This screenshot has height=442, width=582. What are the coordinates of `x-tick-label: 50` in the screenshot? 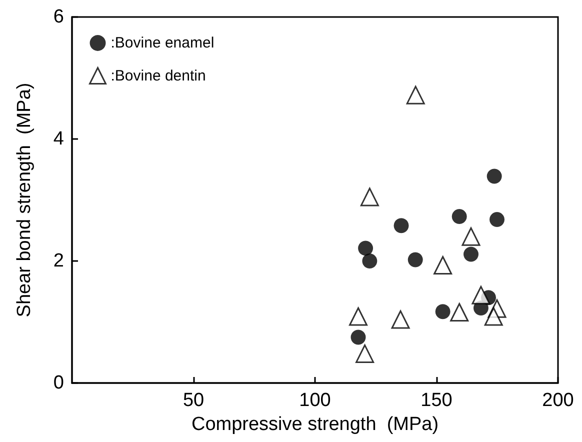 It's located at (193, 400).